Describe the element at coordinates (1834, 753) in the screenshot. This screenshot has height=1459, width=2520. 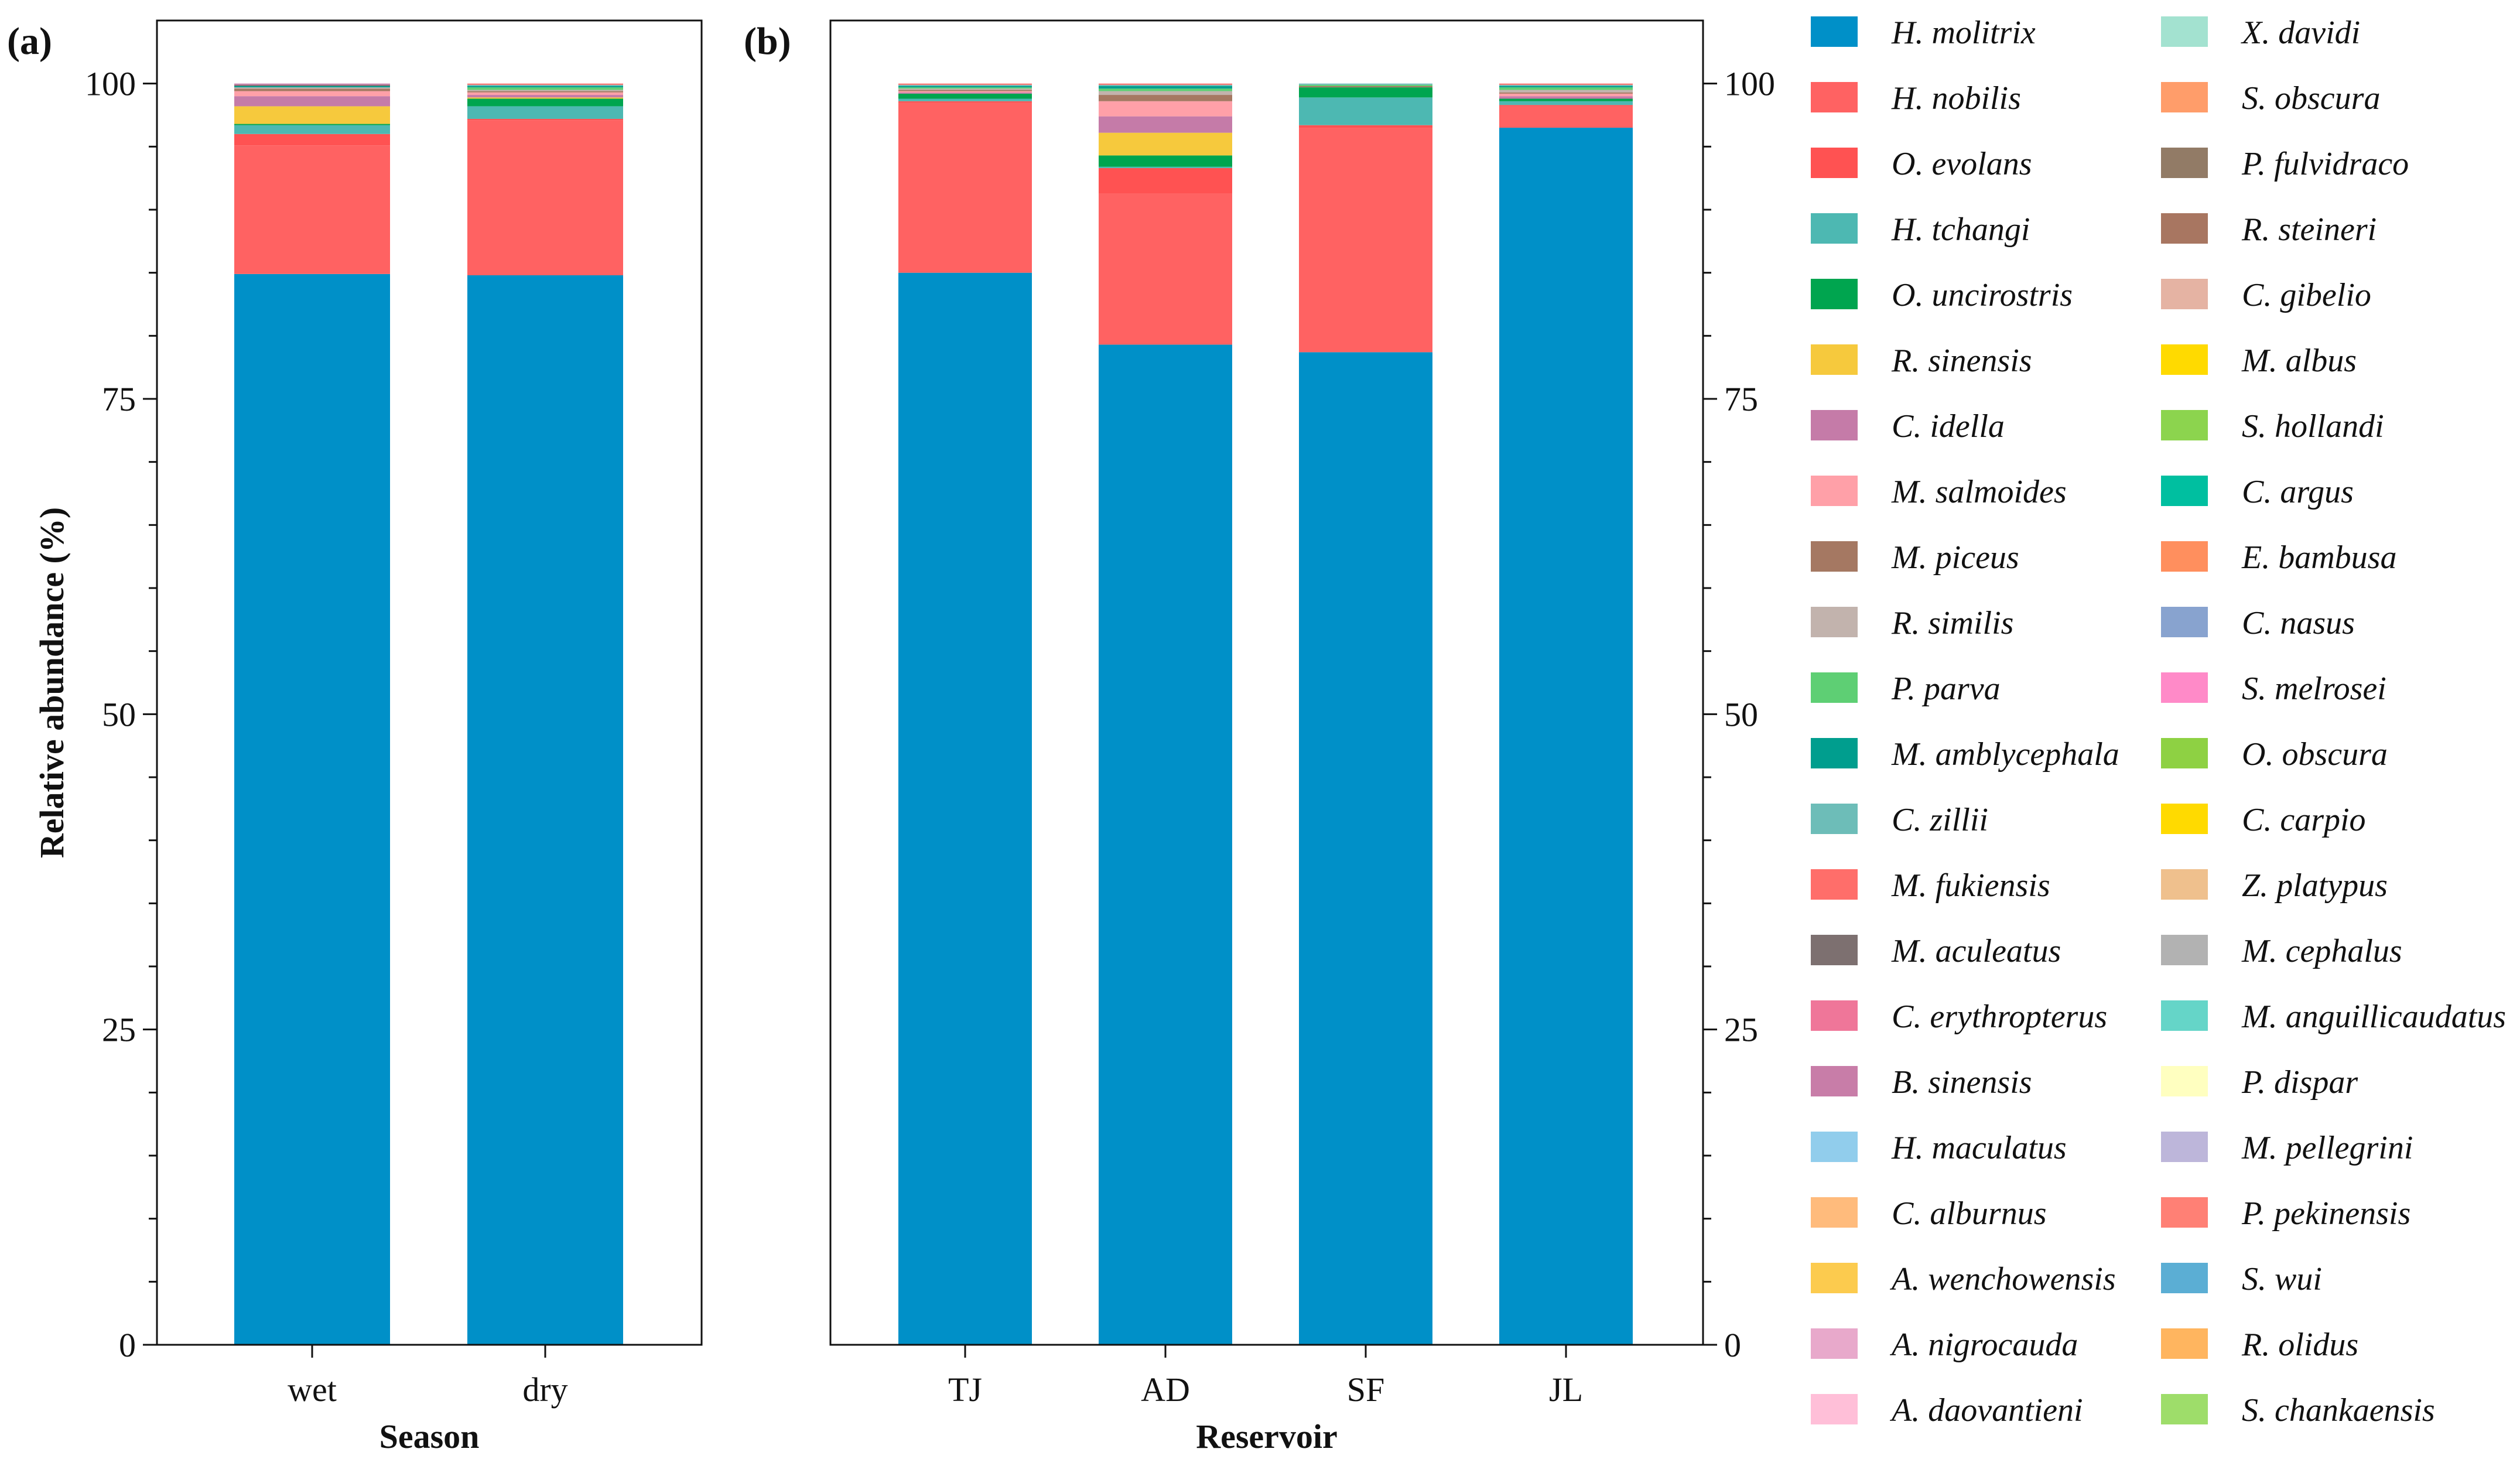
I see `legend-swatch-m-amblycephala` at that location.